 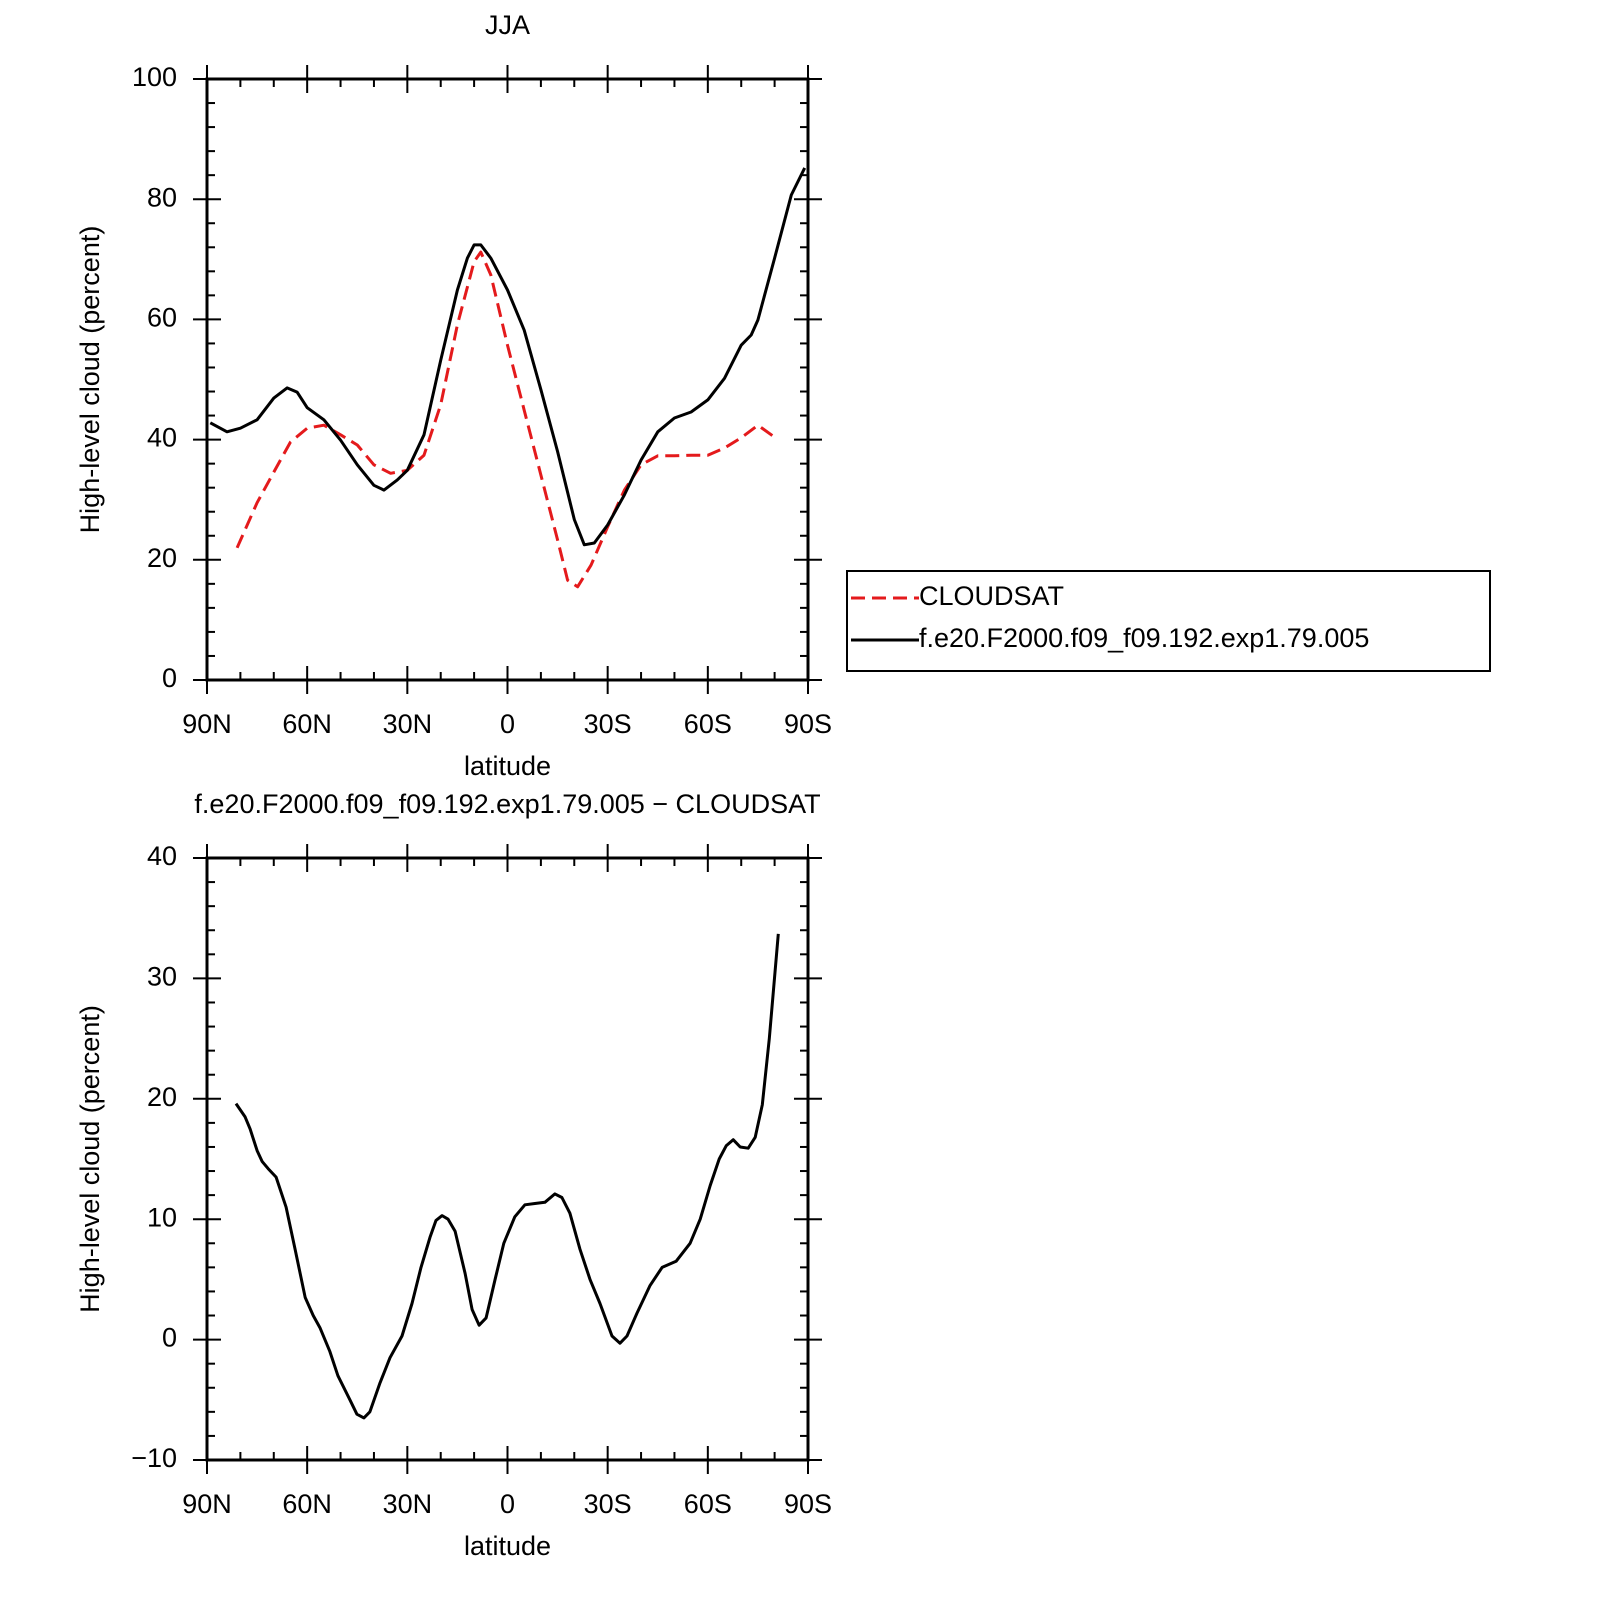 What do you see at coordinates (1144, 638) in the screenshot?
I see `legend-label: f.e20.F2000.f09_f09.192.exp1.79.005` at bounding box center [1144, 638].